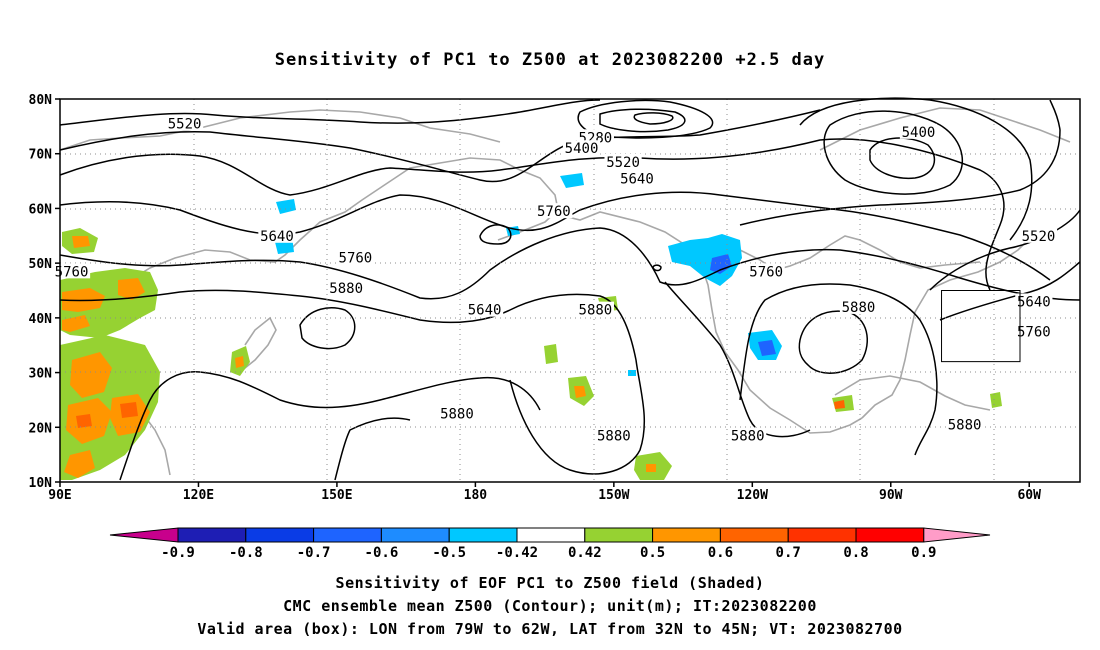 Image resolution: width=1100 pixels, height=650 pixels. What do you see at coordinates (585, 553) in the screenshot?
I see `colorbar-label: 0.42` at bounding box center [585, 553].